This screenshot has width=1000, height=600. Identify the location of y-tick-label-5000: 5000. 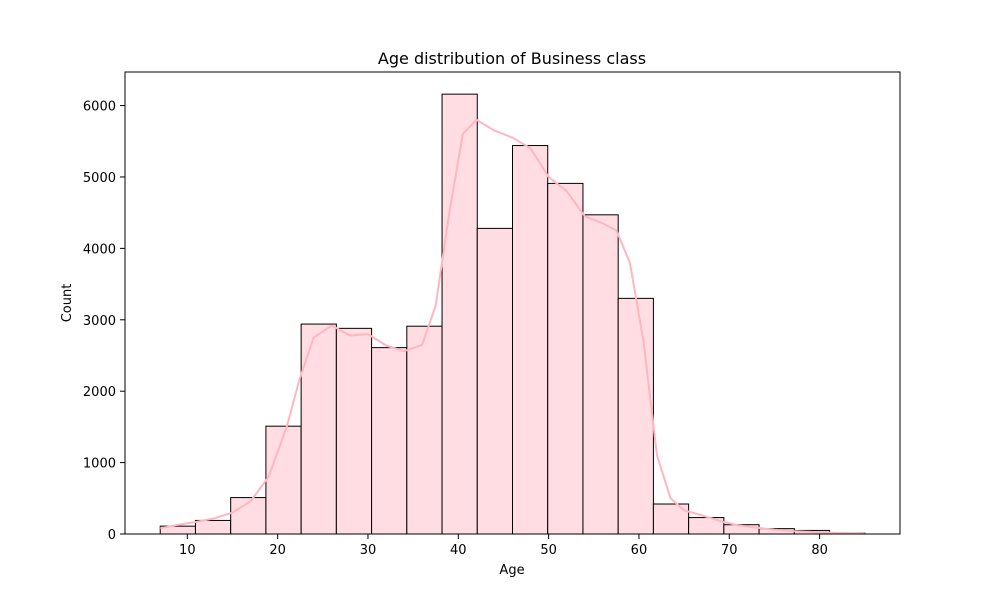
(99, 178).